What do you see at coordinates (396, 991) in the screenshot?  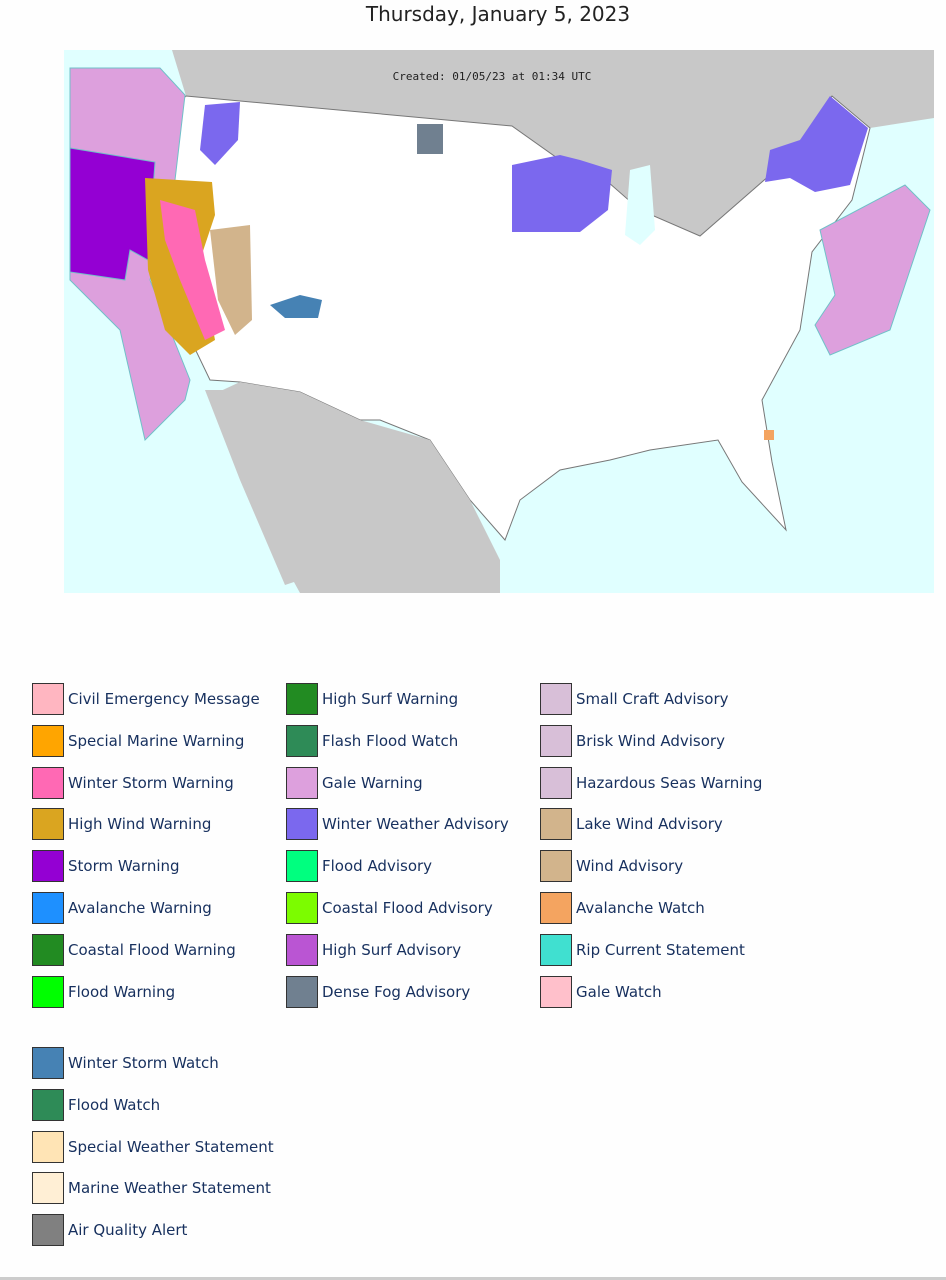 I see `legend-label: Dense Fog Advisory` at bounding box center [396, 991].